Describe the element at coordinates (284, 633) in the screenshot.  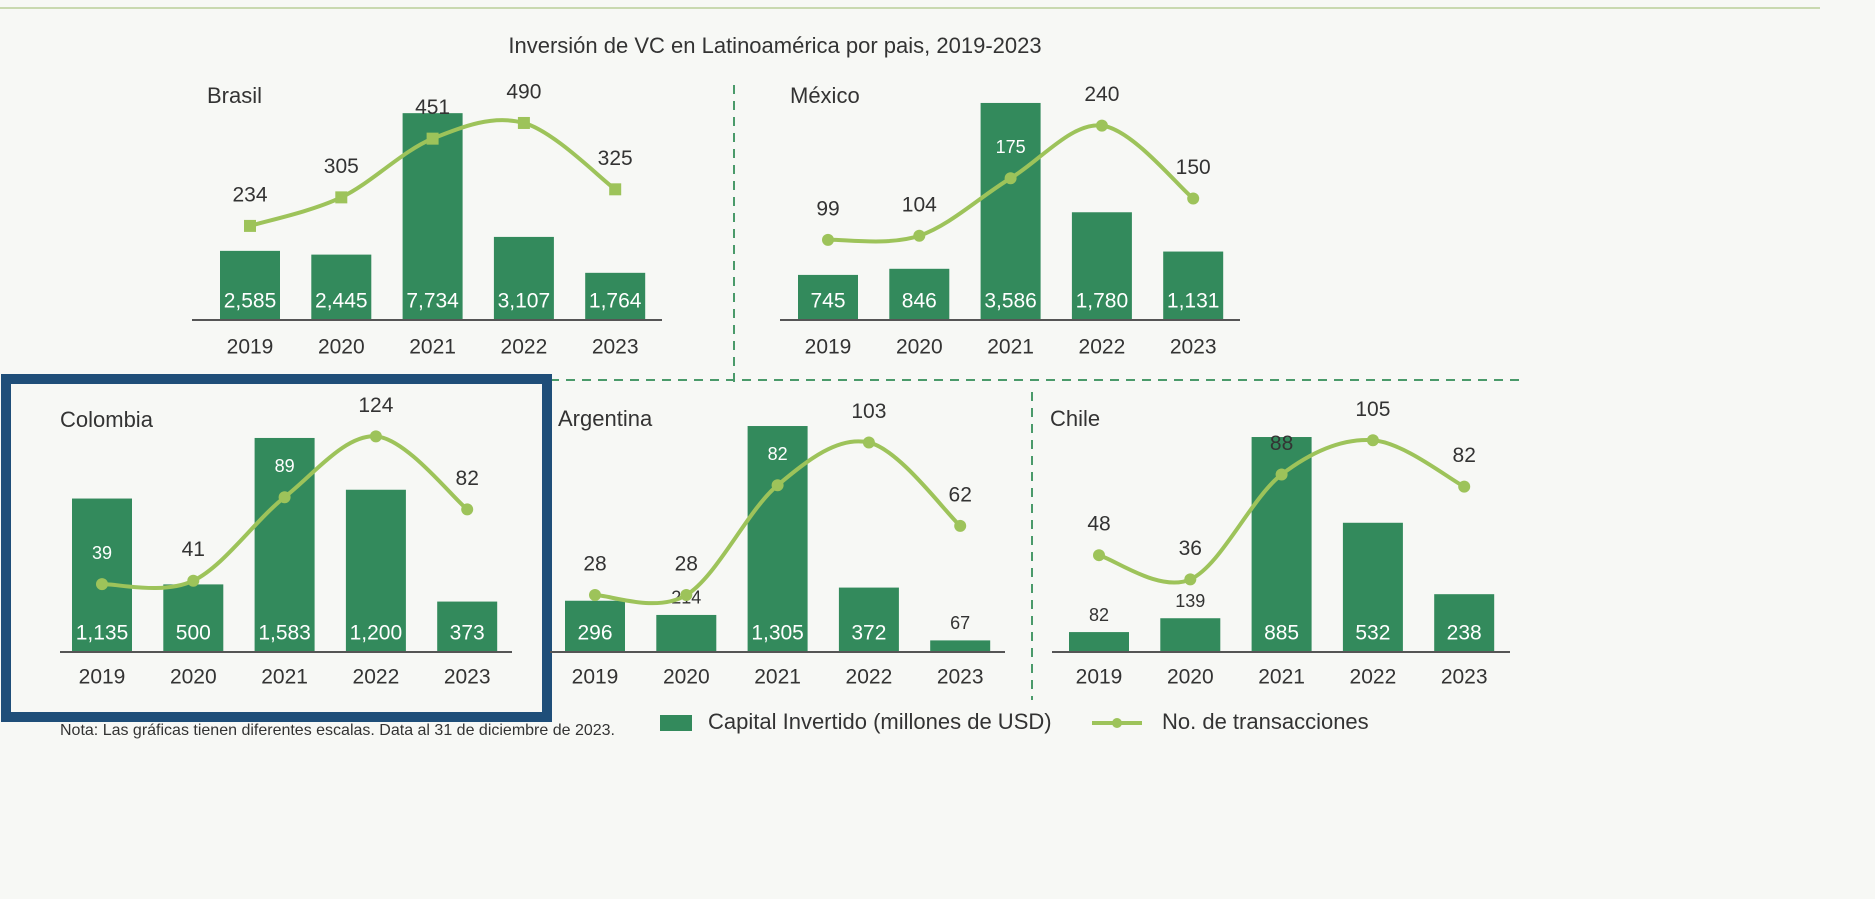
I see `bar-value-label: 1,583` at that location.